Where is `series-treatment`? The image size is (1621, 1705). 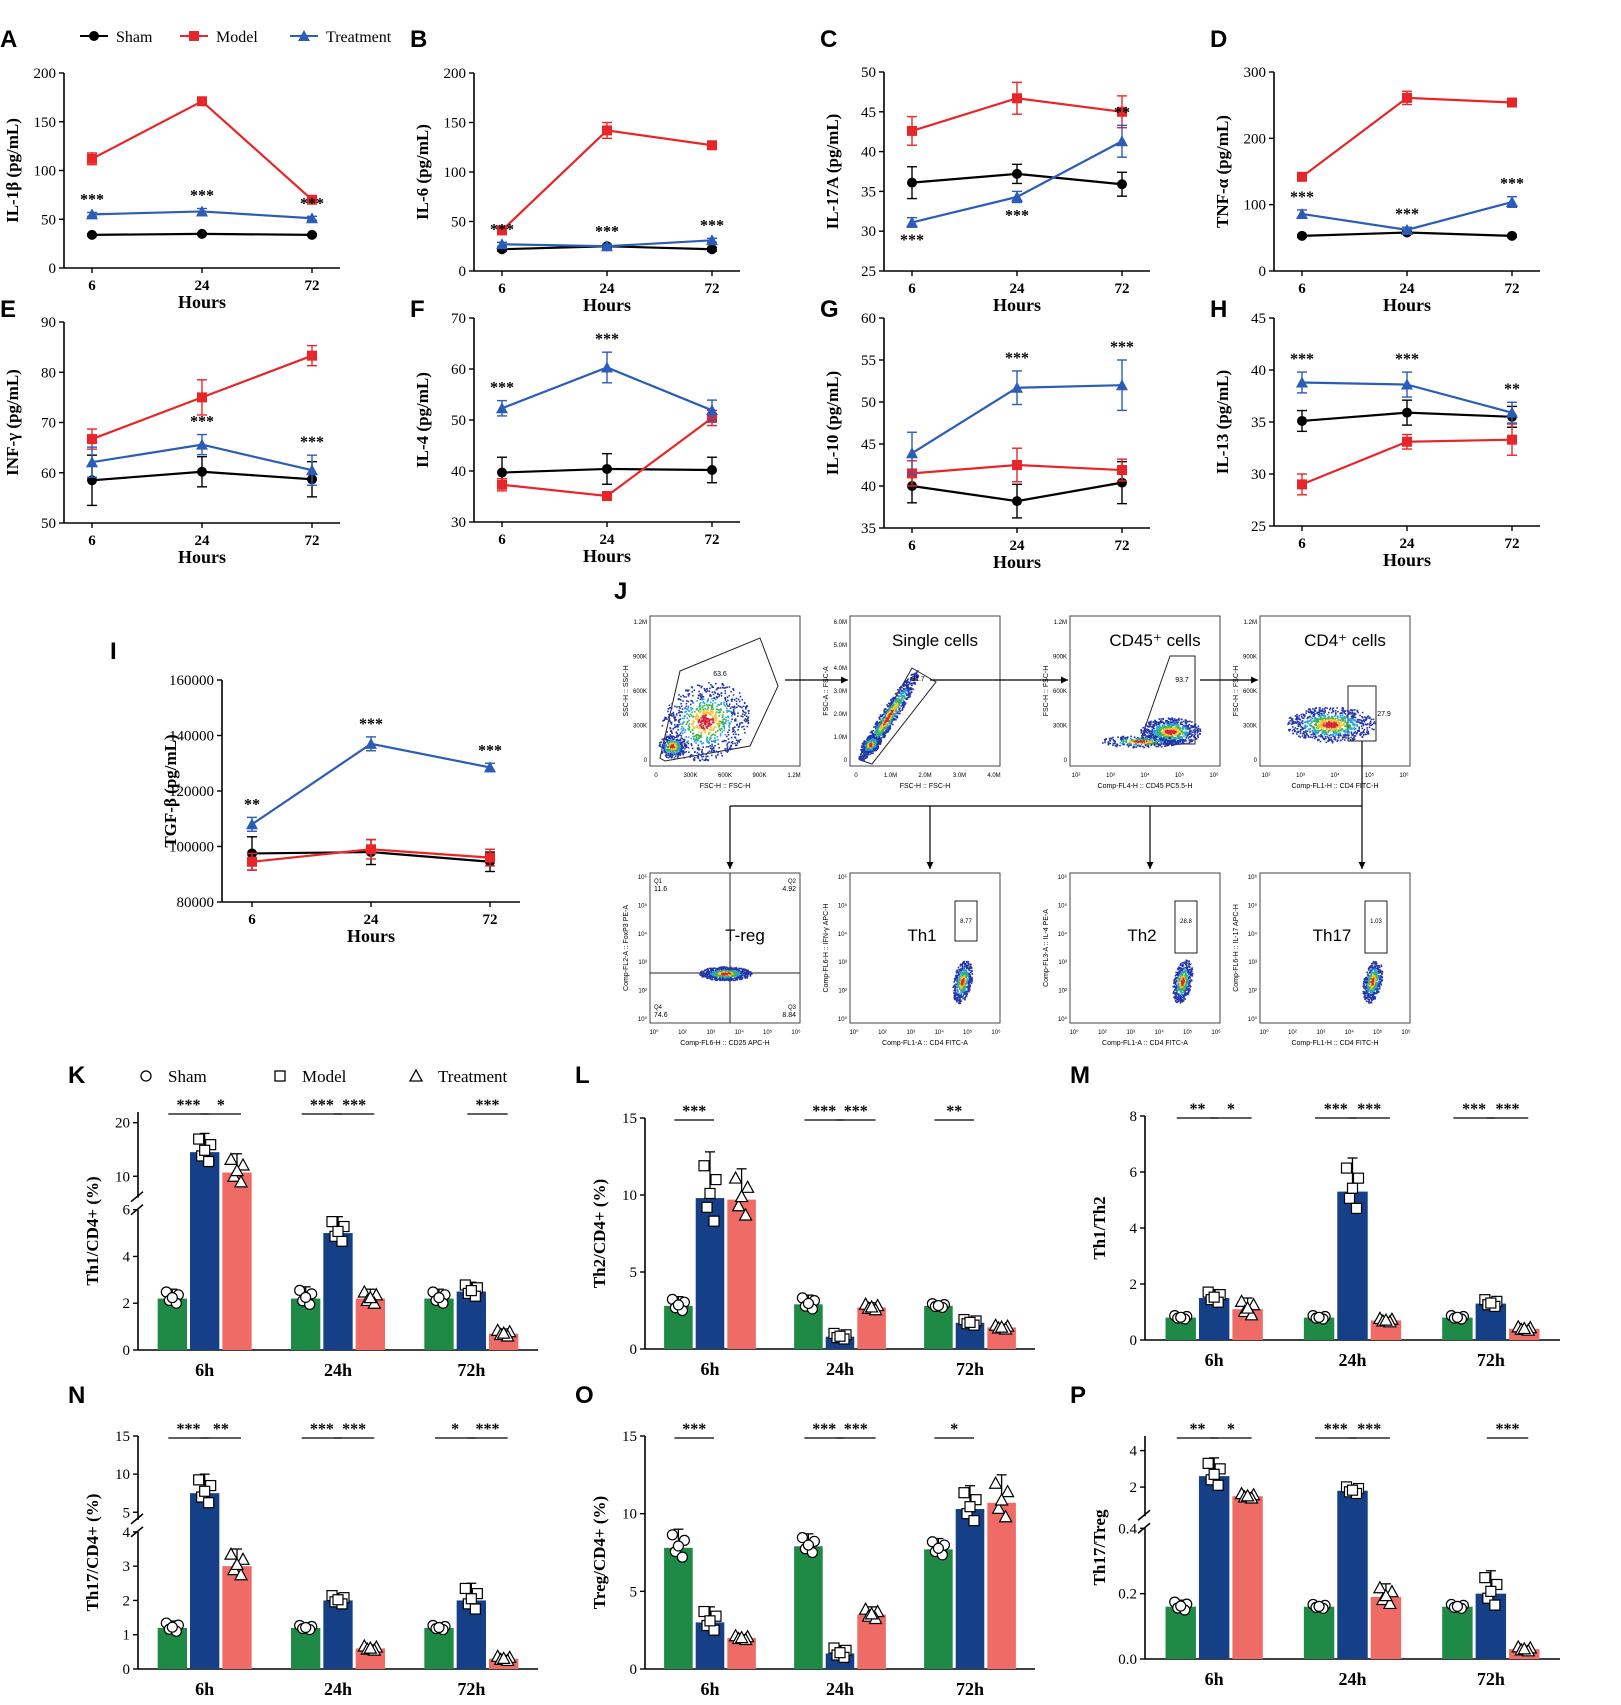 series-treatment is located at coordinates (1407, 215).